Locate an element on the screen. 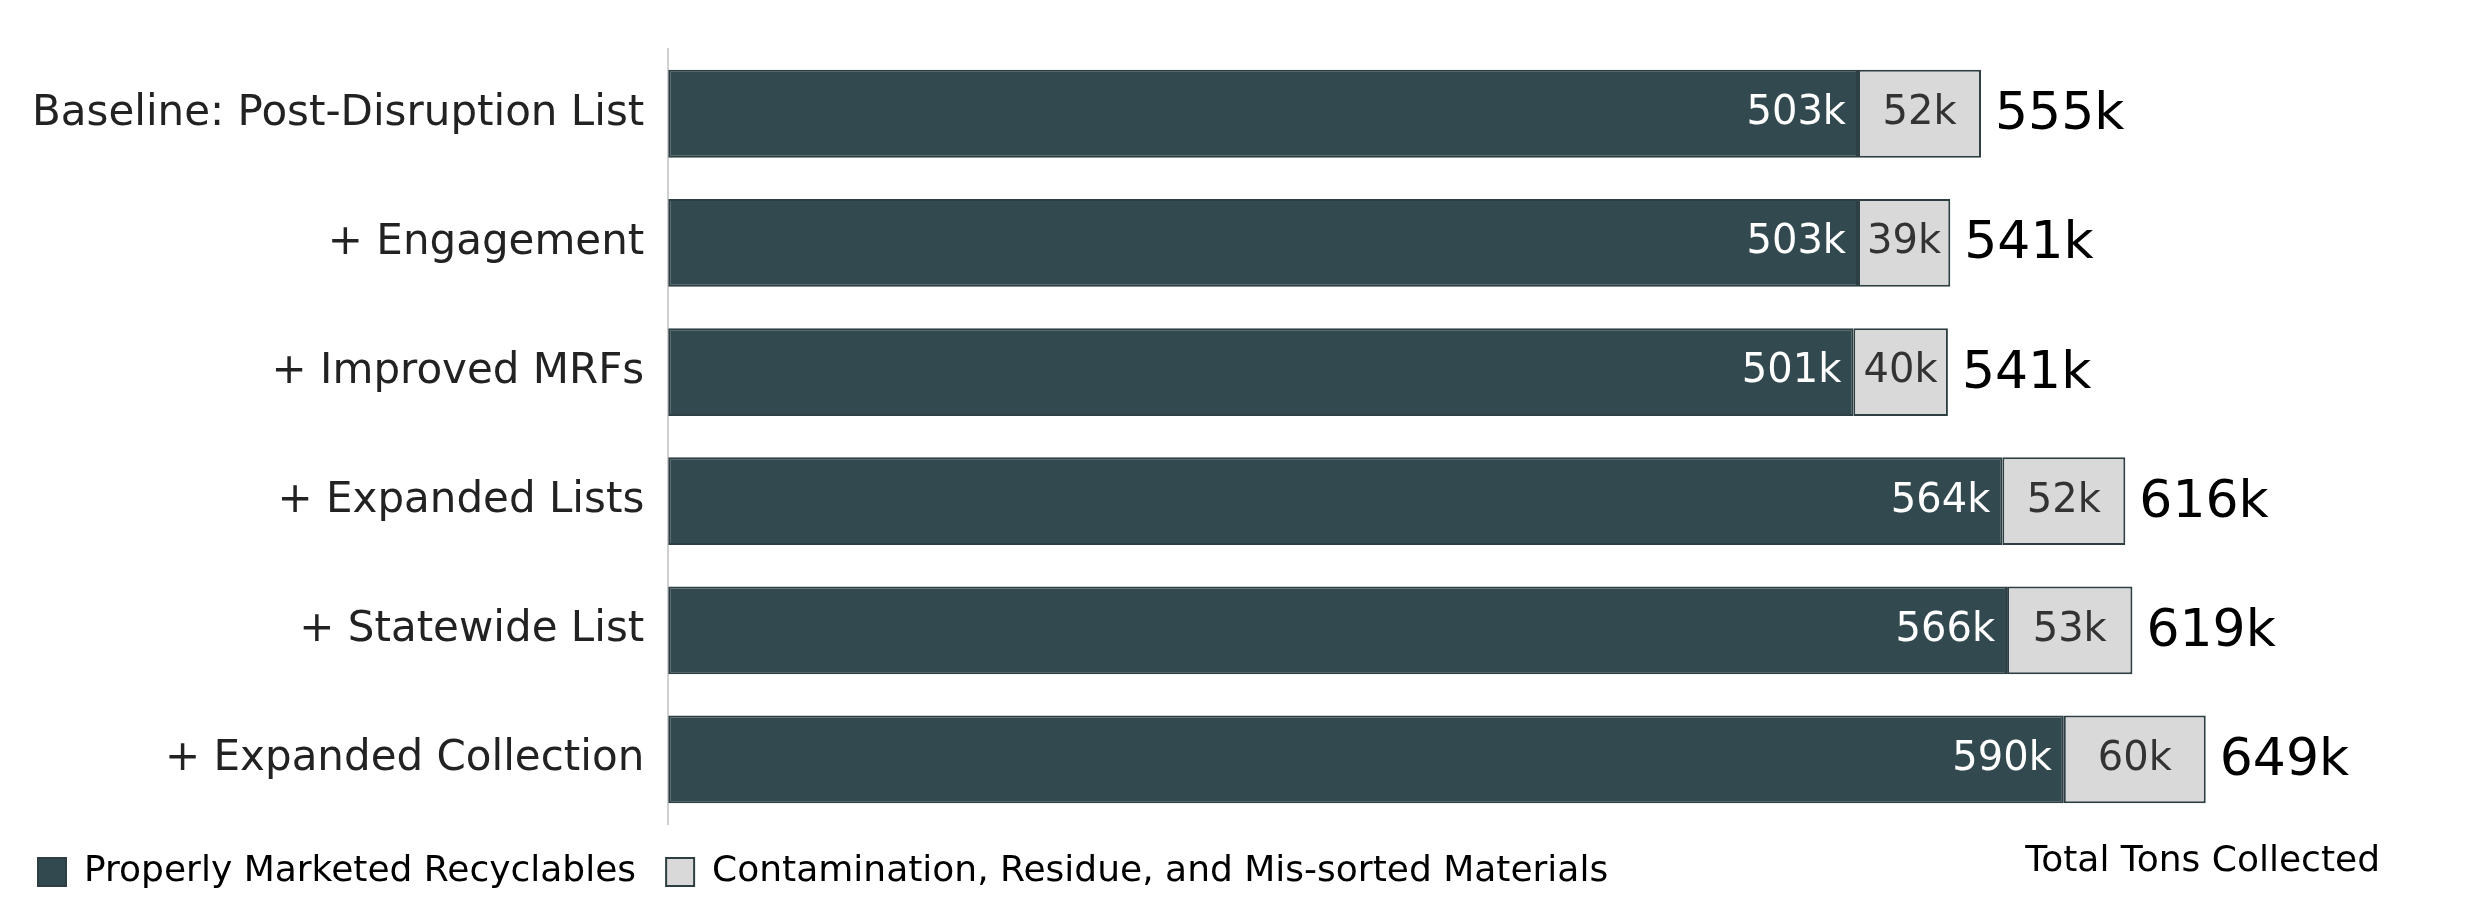 This screenshot has height=900, width=2474. y-tick-label: + Statewide List is located at coordinates (472, 627).